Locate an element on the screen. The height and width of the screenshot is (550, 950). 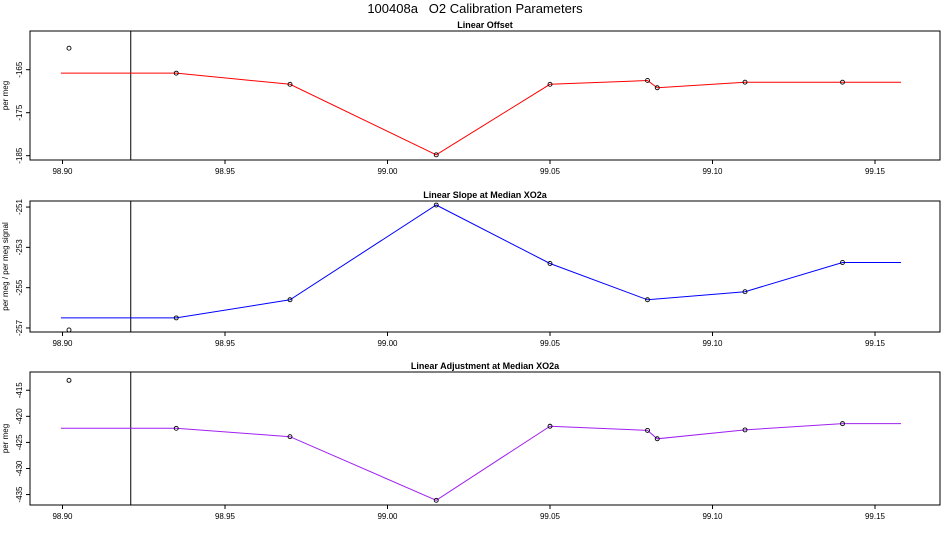
panel-title: Linear Slope at Median XO2a is located at coordinates (485, 195).